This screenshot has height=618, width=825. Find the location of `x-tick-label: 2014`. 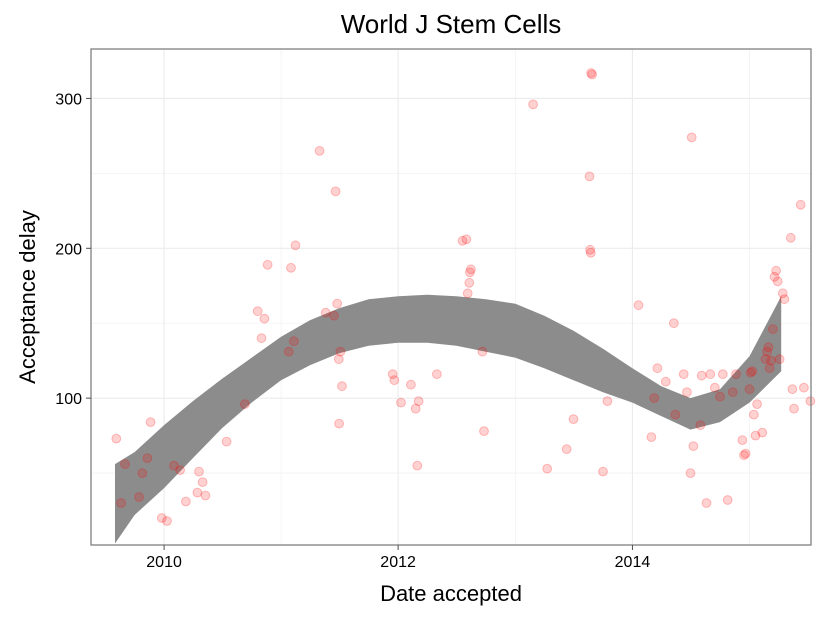

x-tick-label: 2014 is located at coordinates (633, 562).